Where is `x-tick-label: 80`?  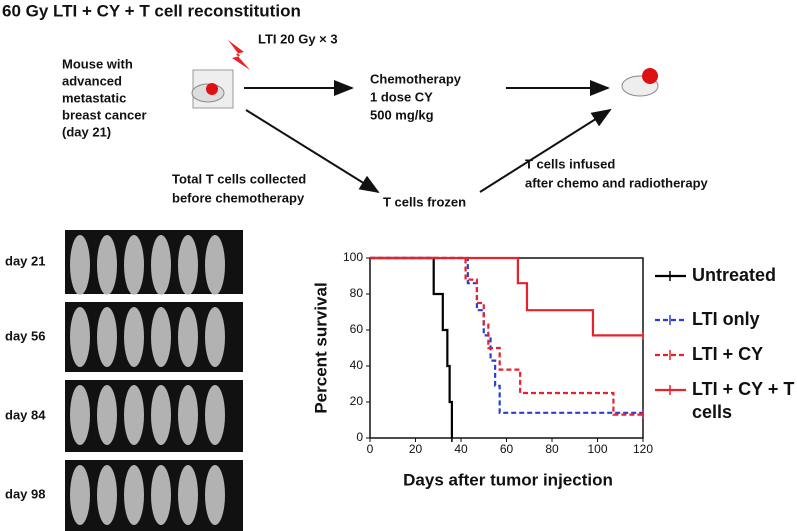
x-tick-label: 80 is located at coordinates (552, 449).